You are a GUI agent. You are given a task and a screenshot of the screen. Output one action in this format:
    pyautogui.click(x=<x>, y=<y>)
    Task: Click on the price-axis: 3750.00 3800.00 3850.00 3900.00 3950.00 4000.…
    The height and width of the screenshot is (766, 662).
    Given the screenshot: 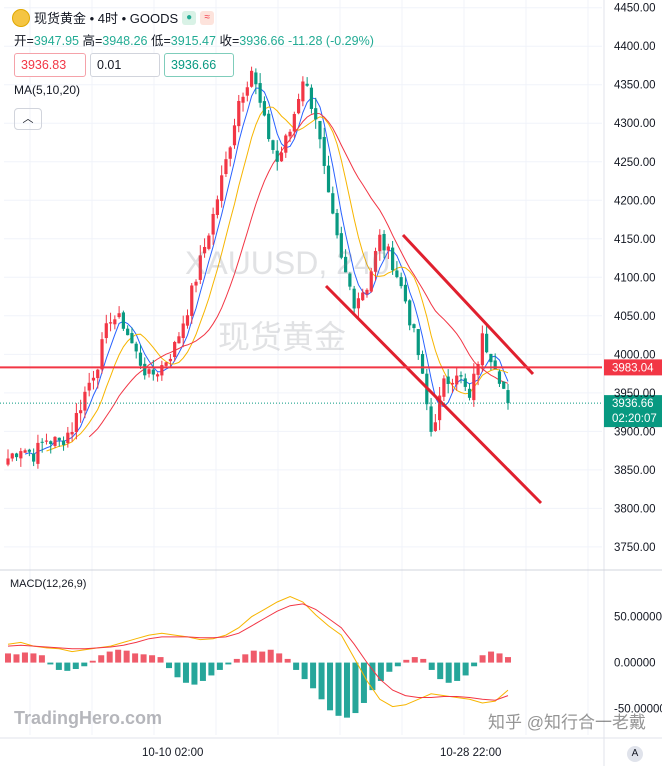 What is the action you would take?
    pyautogui.click(x=635, y=278)
    